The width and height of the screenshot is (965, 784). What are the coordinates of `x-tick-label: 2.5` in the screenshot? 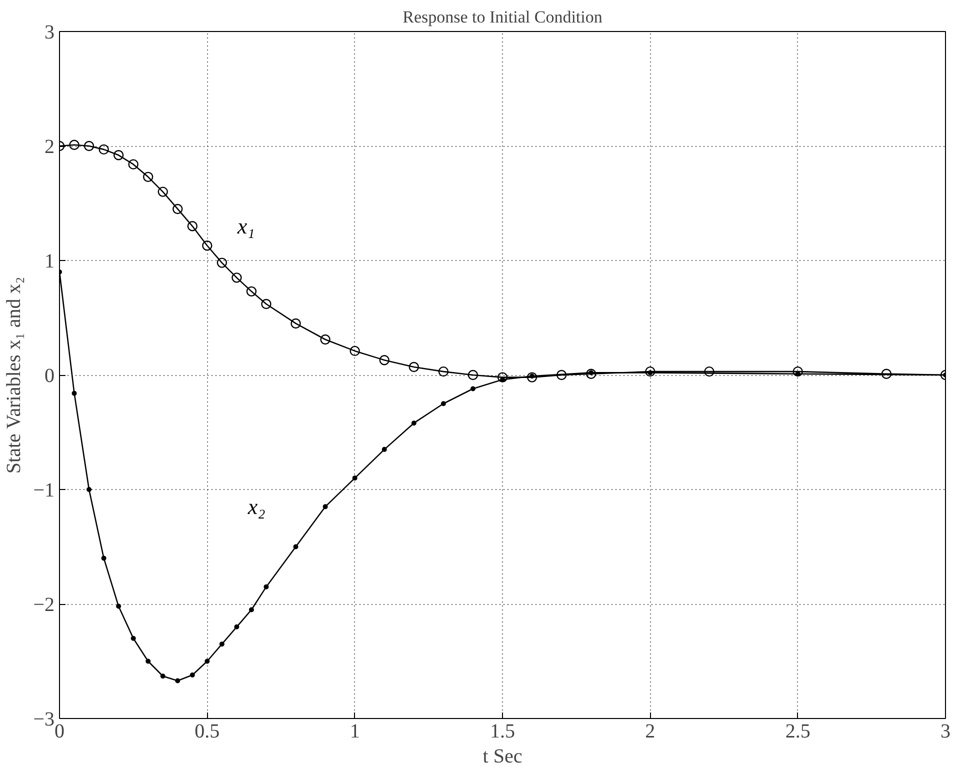 It's located at (797, 731).